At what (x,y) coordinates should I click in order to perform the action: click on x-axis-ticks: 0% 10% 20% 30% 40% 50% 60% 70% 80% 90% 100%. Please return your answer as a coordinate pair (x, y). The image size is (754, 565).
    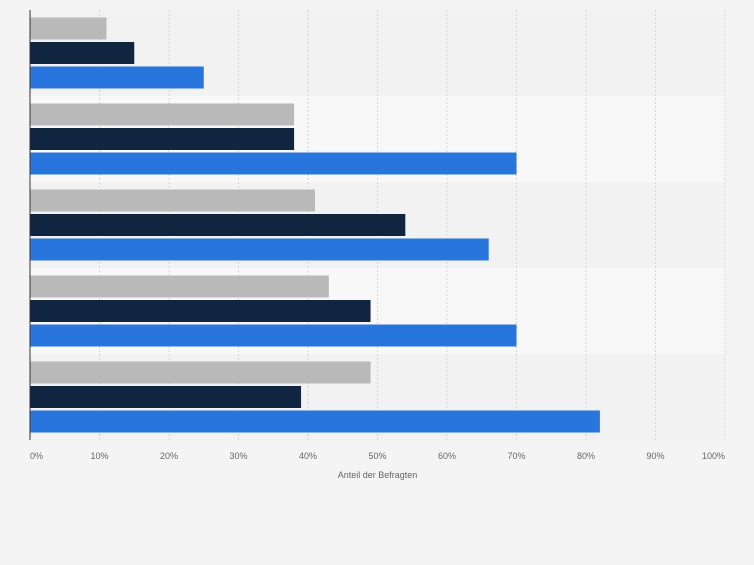
    Looking at the image, I should click on (377, 456).